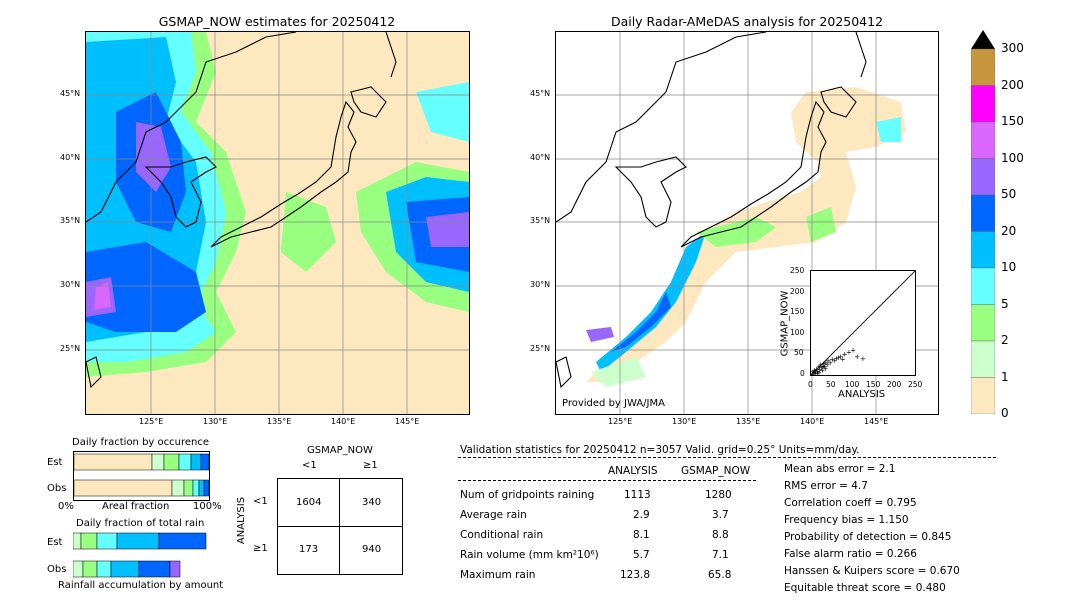  Describe the element at coordinates (309, 502) in the screenshot. I see `contingency-cell: 1604` at that location.